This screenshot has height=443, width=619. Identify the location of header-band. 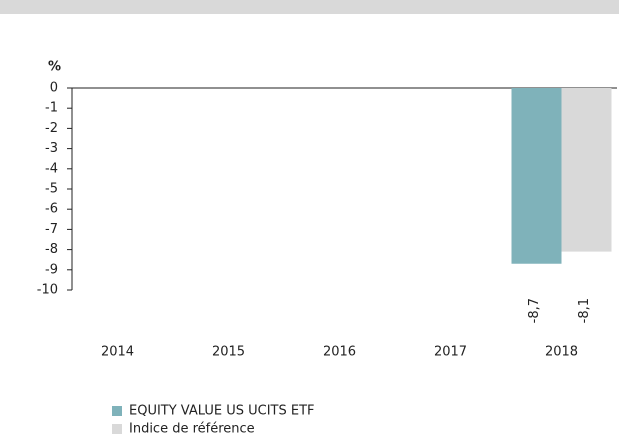
(309, 7).